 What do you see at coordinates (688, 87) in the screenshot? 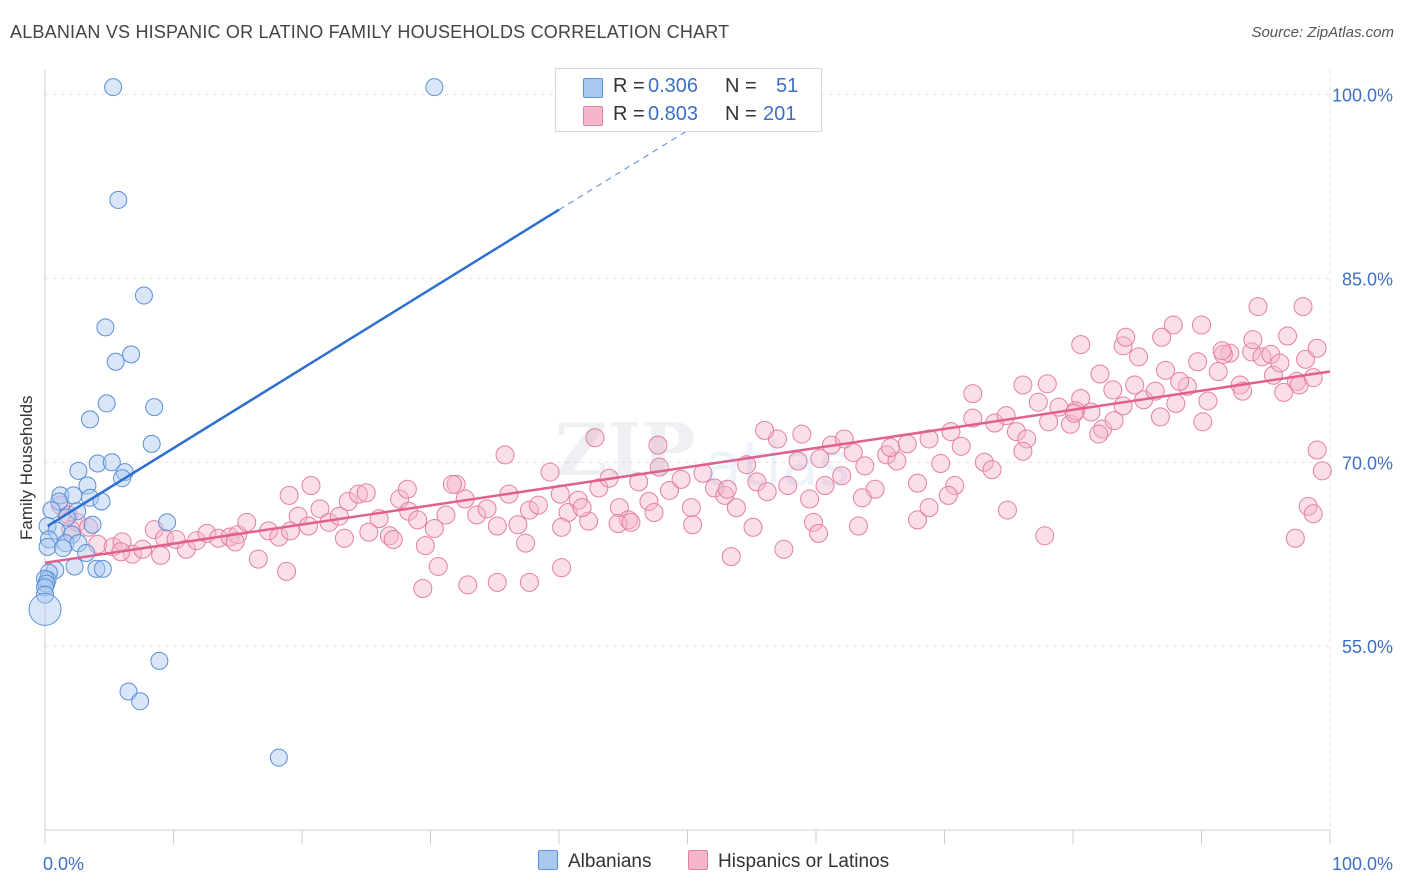
I see `legend-row-albanians: R = 0.306 N = 51` at bounding box center [688, 87].